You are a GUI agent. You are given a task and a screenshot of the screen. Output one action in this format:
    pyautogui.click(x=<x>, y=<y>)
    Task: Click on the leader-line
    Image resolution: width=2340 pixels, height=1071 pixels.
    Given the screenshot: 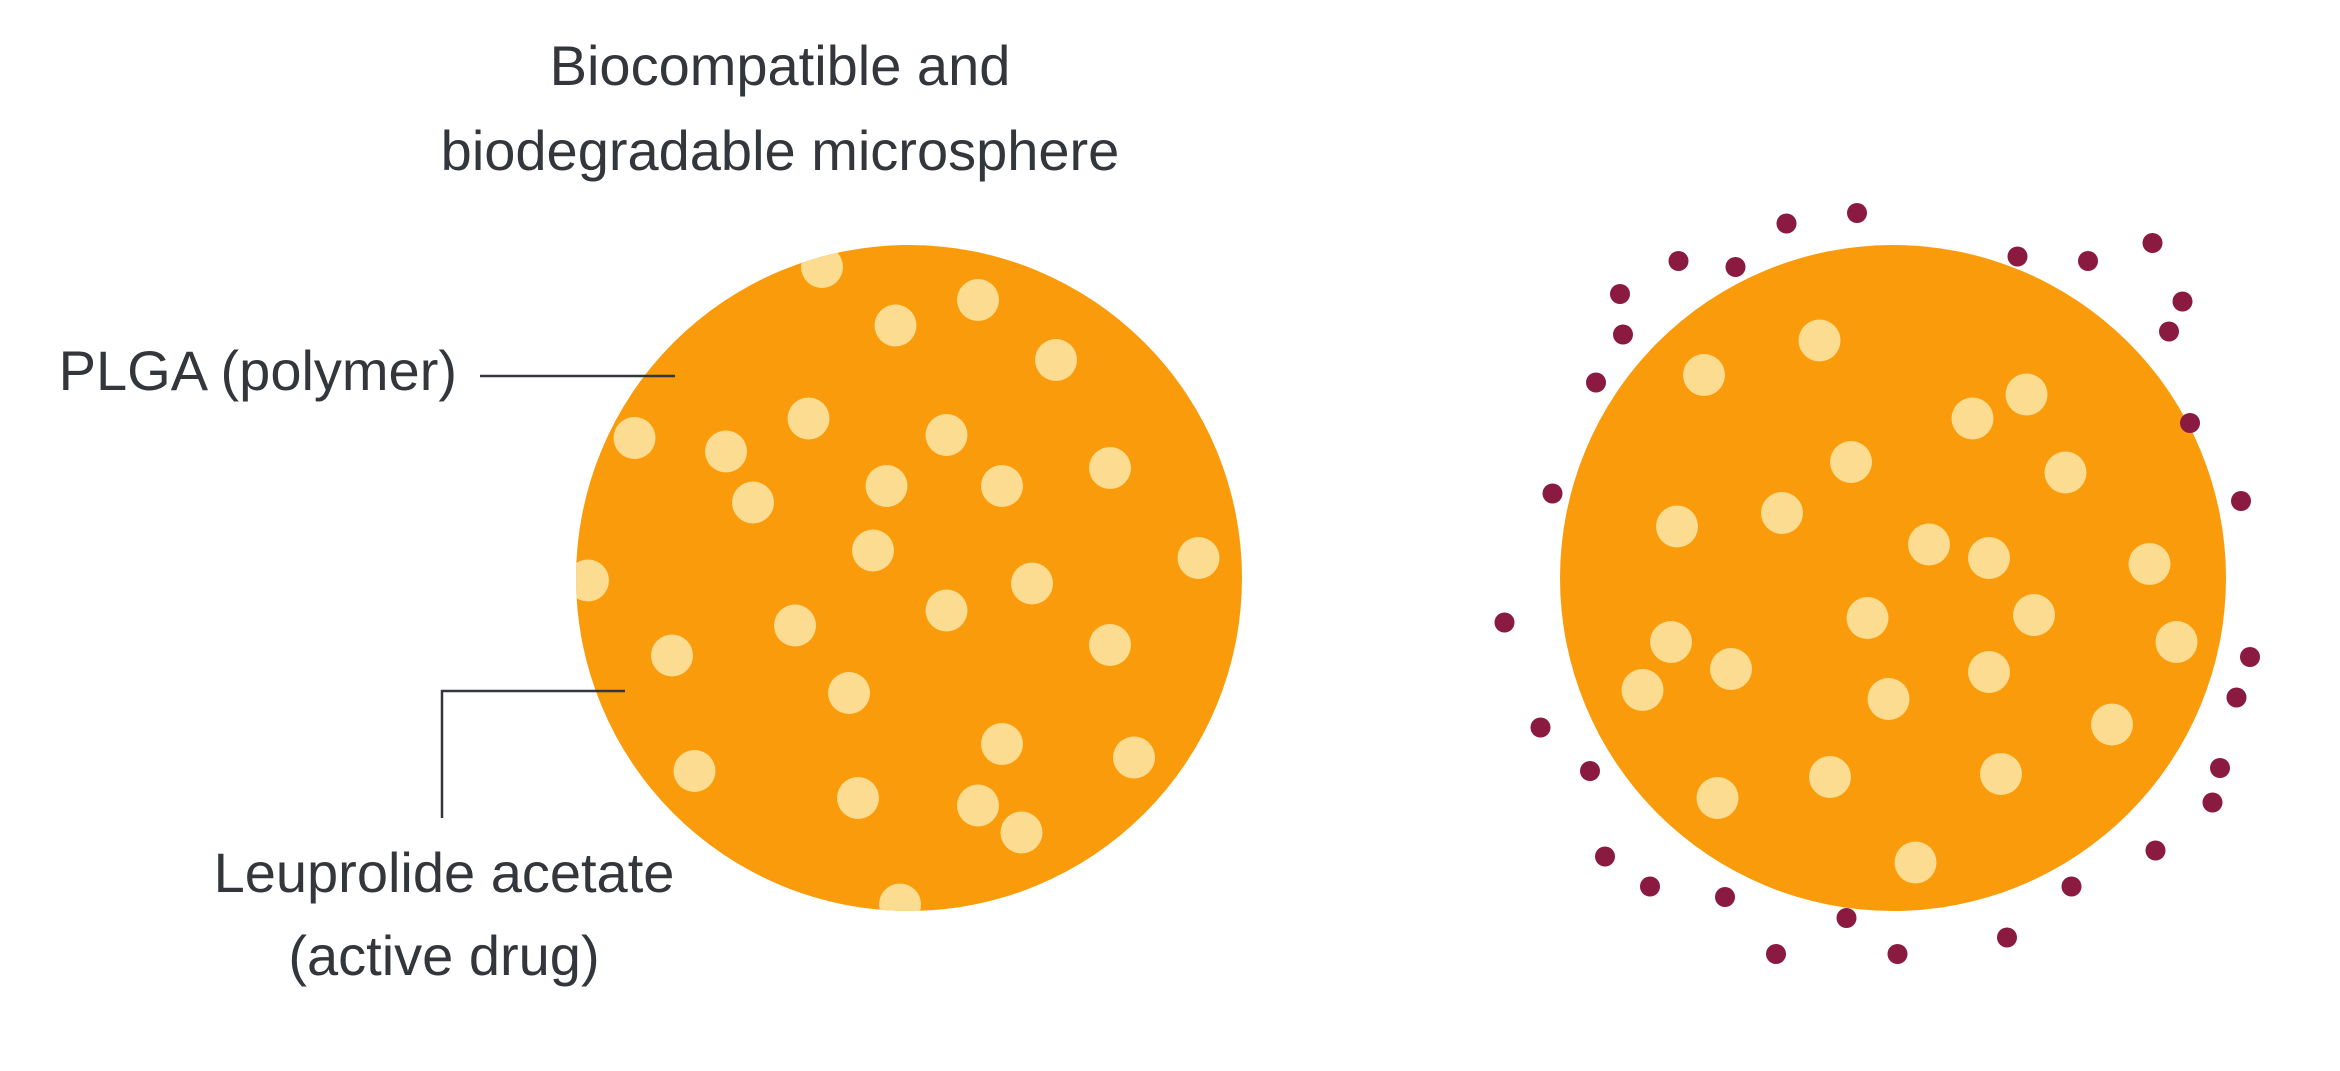 What is the action you would take?
    pyautogui.click(x=532, y=753)
    